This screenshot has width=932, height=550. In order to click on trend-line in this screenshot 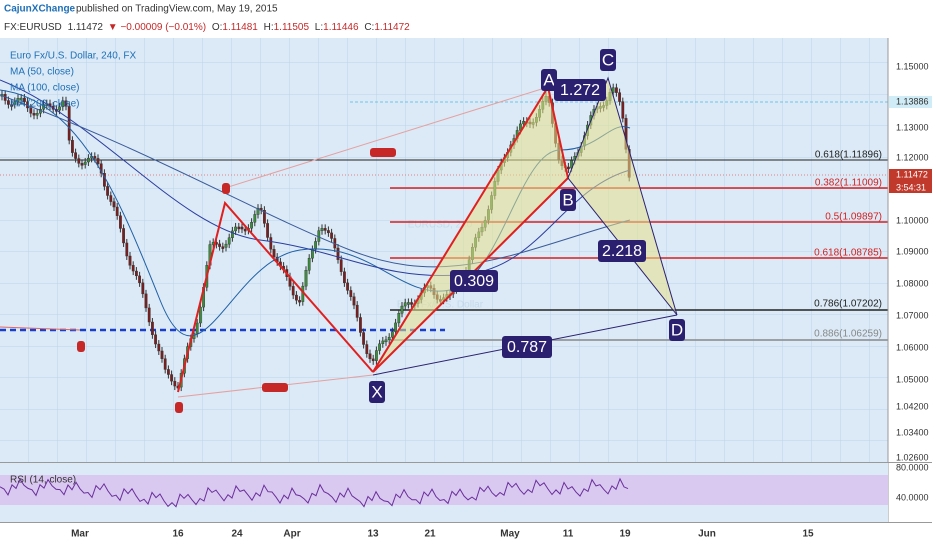, I will do `click(40, 328)`.